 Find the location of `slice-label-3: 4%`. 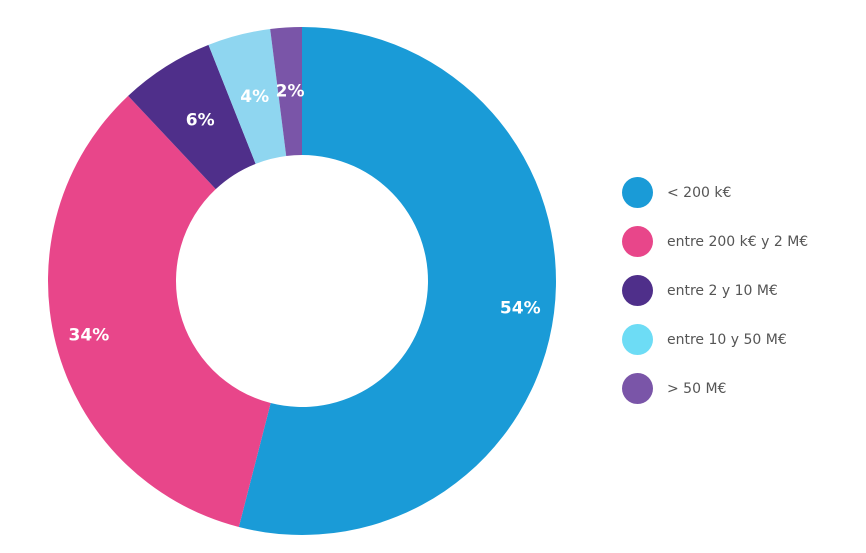

slice-label-3: 4% is located at coordinates (254, 97).